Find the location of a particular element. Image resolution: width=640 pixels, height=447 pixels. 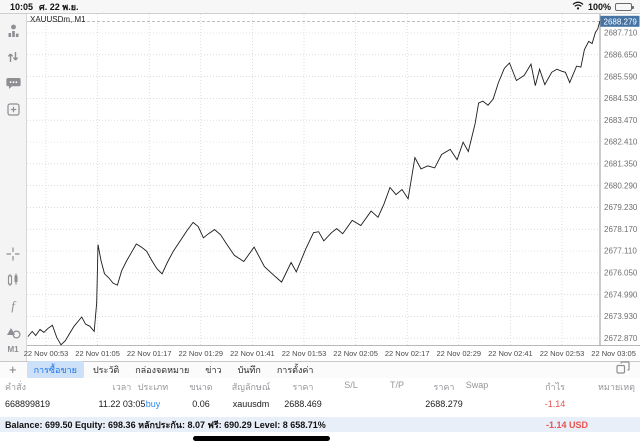

clock: 10:05 is located at coordinates (22, 6).